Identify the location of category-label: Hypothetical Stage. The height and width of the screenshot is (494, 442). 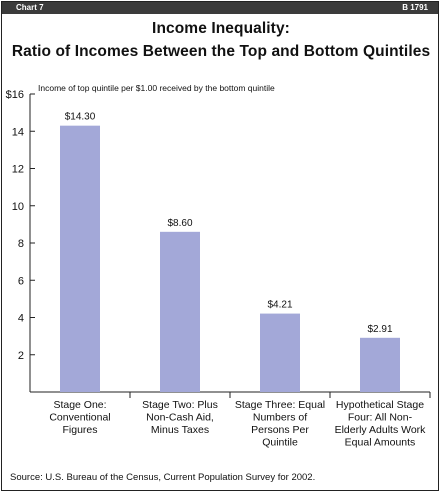
(380, 405).